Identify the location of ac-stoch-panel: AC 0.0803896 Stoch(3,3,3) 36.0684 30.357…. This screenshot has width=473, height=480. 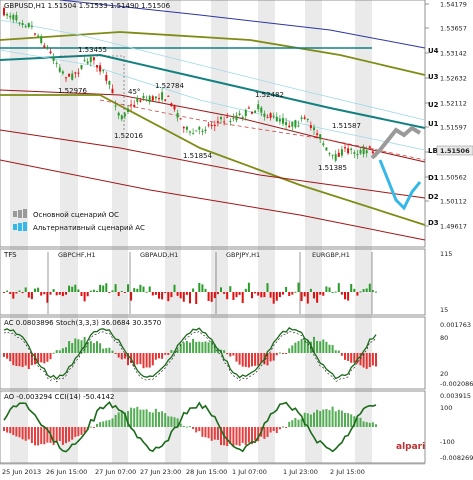
(213, 353).